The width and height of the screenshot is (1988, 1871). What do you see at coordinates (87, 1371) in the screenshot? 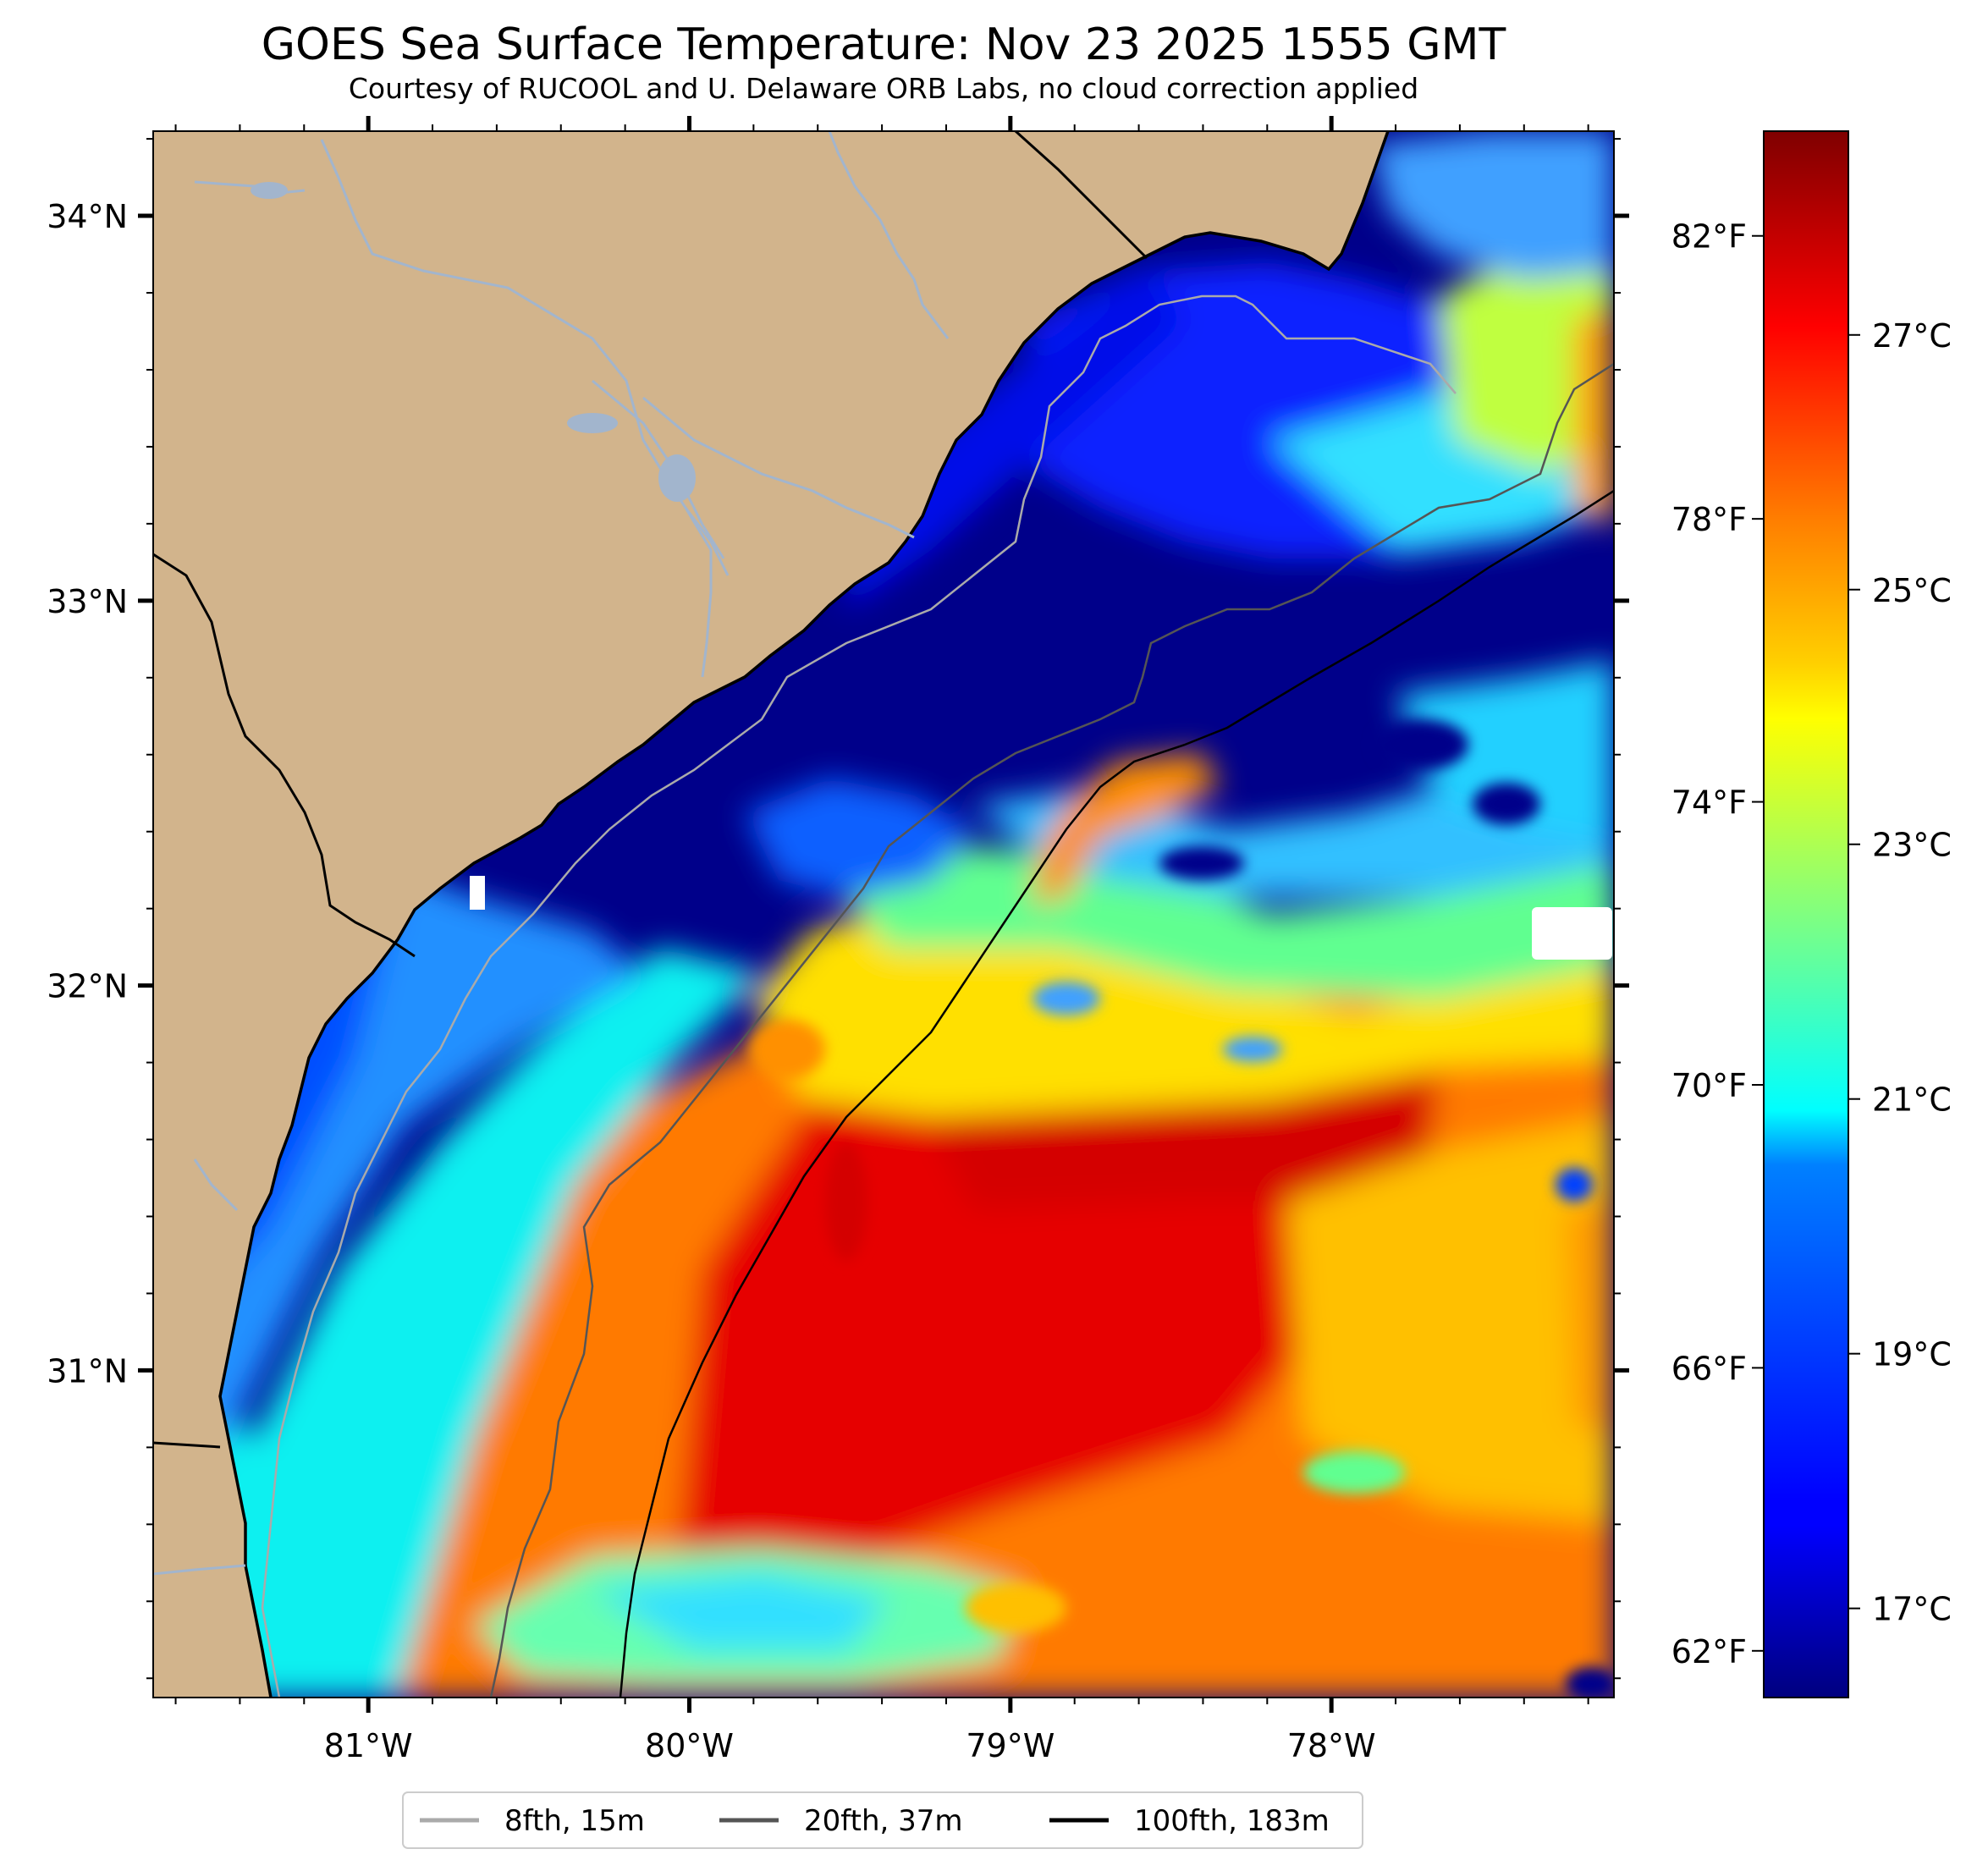
I see `lat-tick-label: 31°N` at bounding box center [87, 1371].